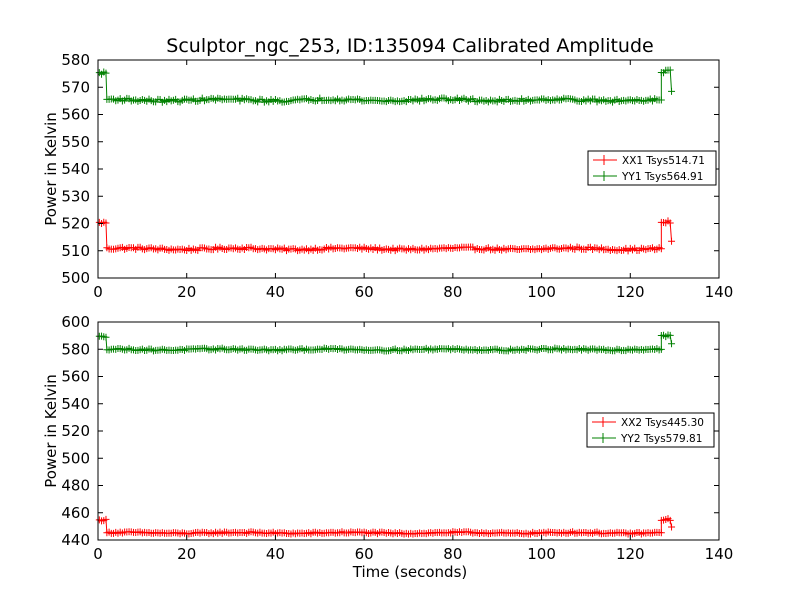 Image resolution: width=800 pixels, height=600 pixels. What do you see at coordinates (186, 292) in the screenshot?
I see `top-xtick-label: 20` at bounding box center [186, 292].